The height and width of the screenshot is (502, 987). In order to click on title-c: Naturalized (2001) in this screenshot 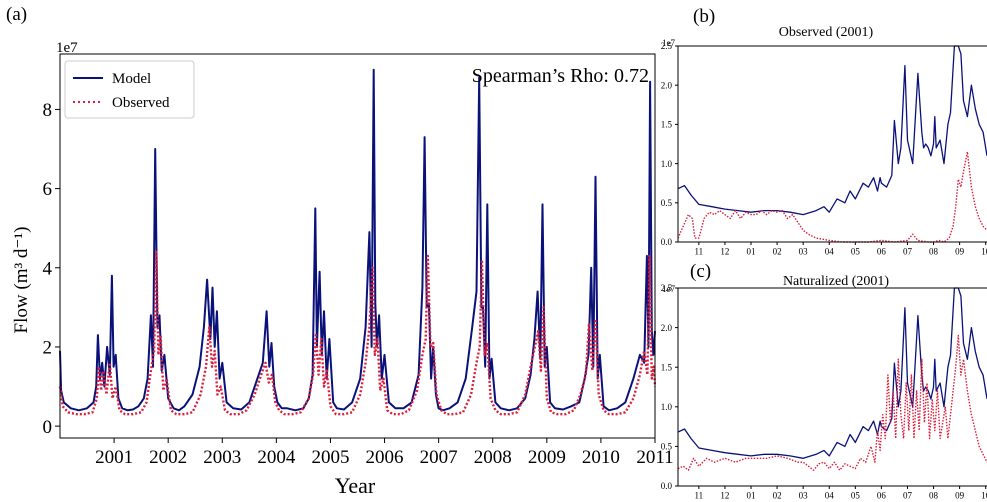, I will do `click(836, 281)`.